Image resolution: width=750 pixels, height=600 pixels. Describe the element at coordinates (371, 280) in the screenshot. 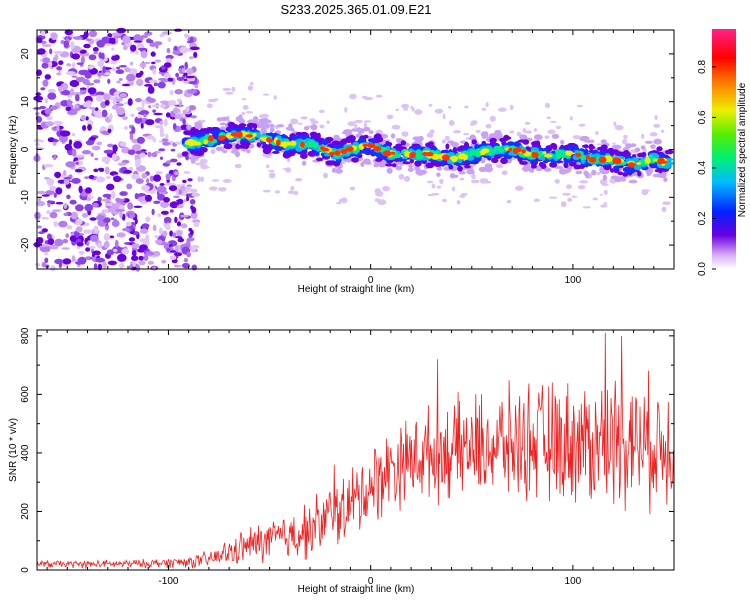

I see `x-tick-label: 0` at that location.